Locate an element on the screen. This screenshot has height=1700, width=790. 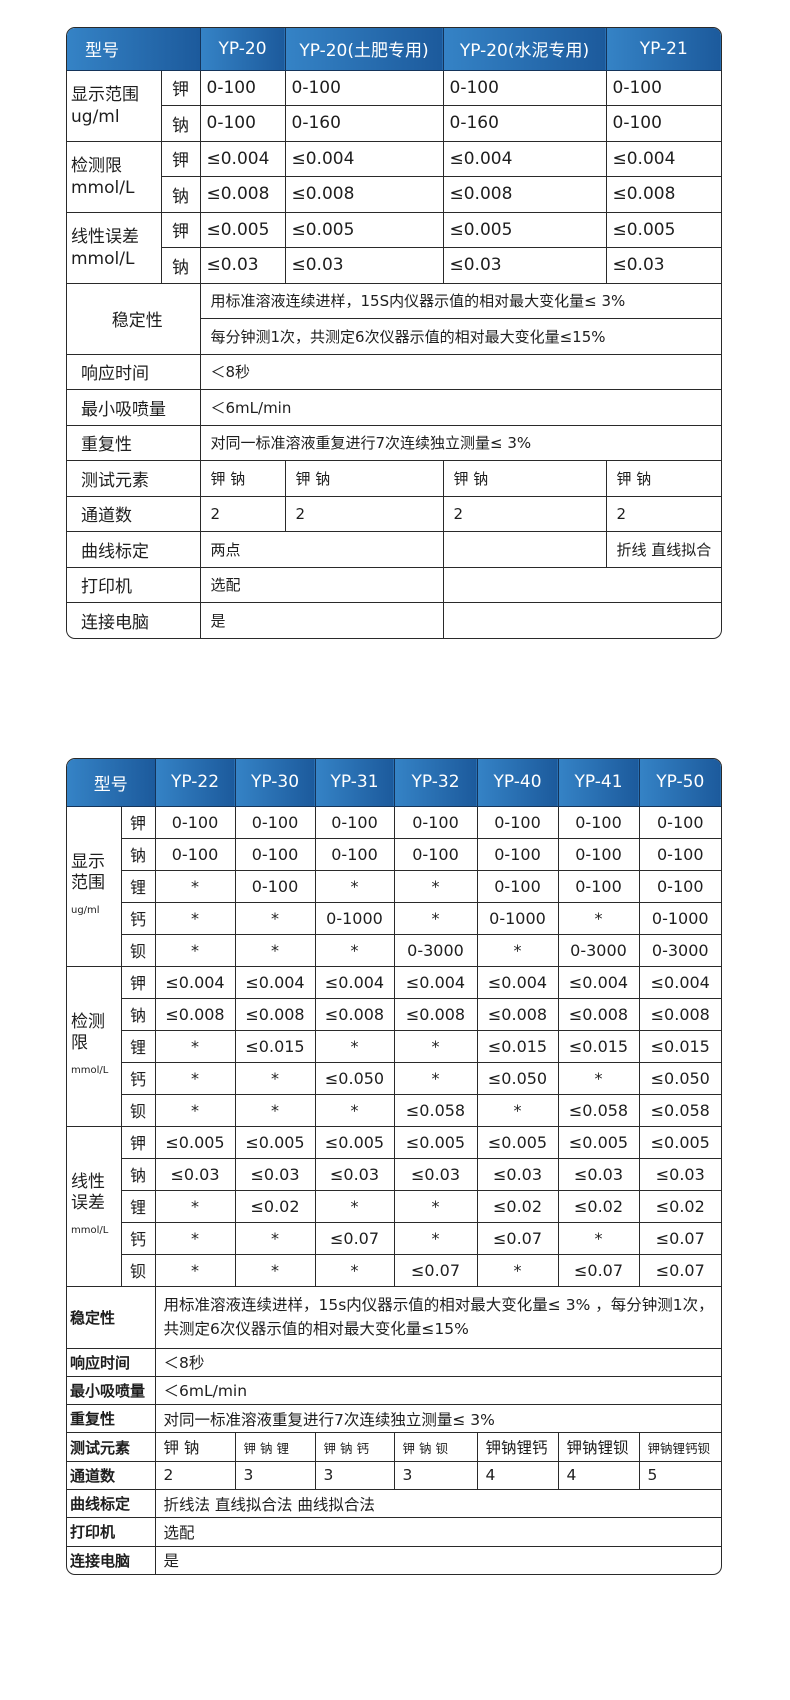
table-row: 线性误差 mmol/L 钾 ≤0.005 ≤0.005 ≤0.005 ≤0.005 is located at coordinates (394, 247).